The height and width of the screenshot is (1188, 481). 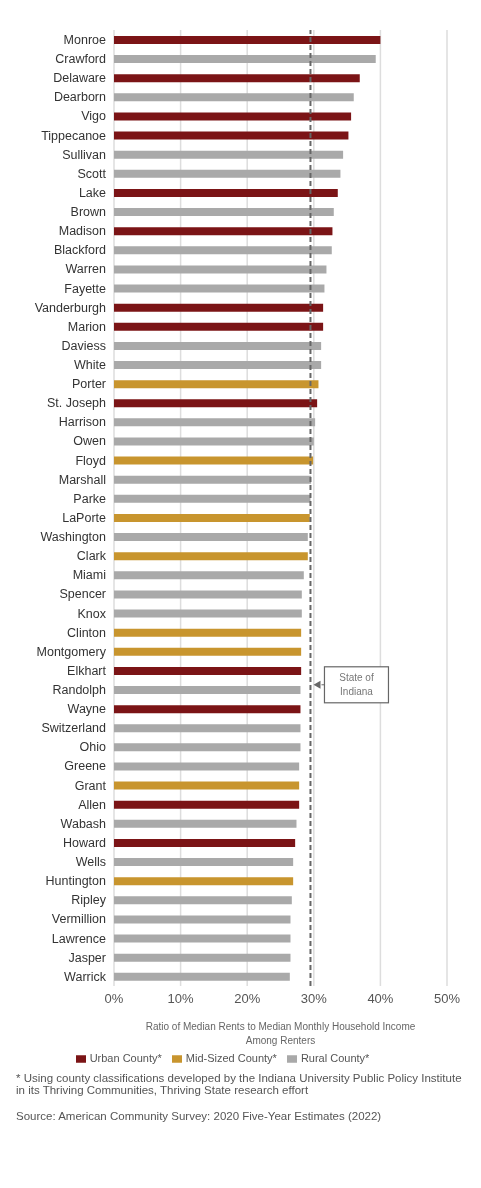 I want to click on x-tick-label: 30%, so click(x=314, y=999).